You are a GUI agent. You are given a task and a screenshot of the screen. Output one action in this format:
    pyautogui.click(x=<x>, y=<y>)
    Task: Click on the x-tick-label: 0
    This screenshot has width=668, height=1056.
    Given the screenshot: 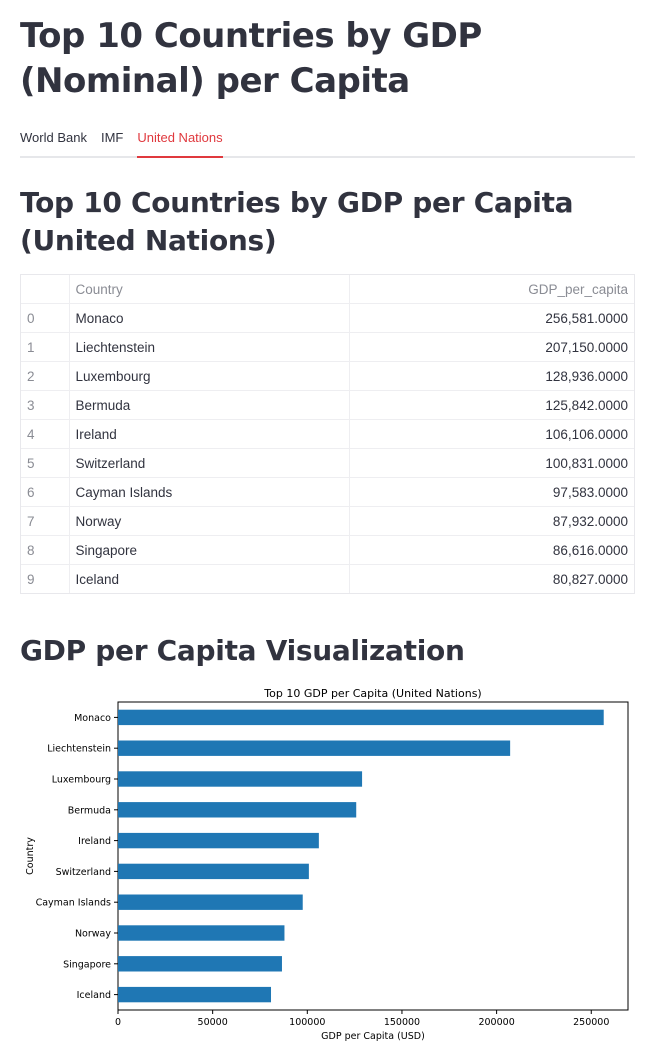 What is the action you would take?
    pyautogui.click(x=118, y=1022)
    